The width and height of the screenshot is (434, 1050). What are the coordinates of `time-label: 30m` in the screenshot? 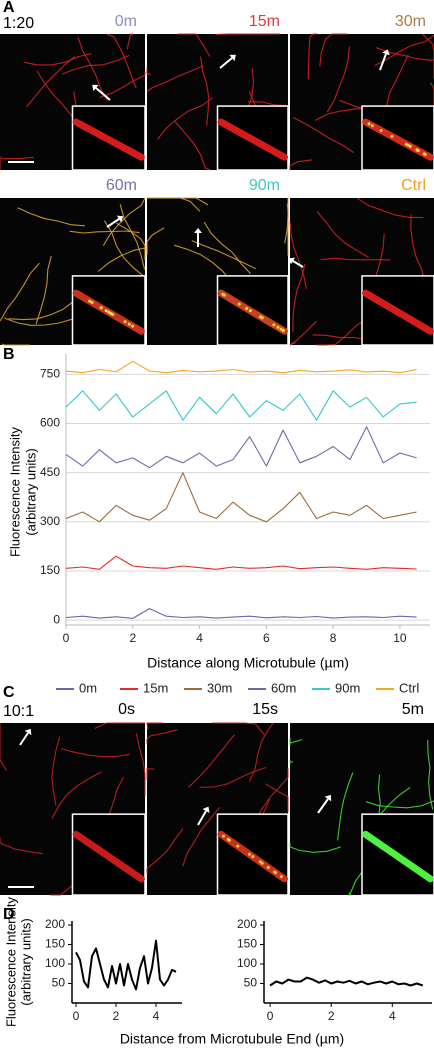 It's located at (410, 21).